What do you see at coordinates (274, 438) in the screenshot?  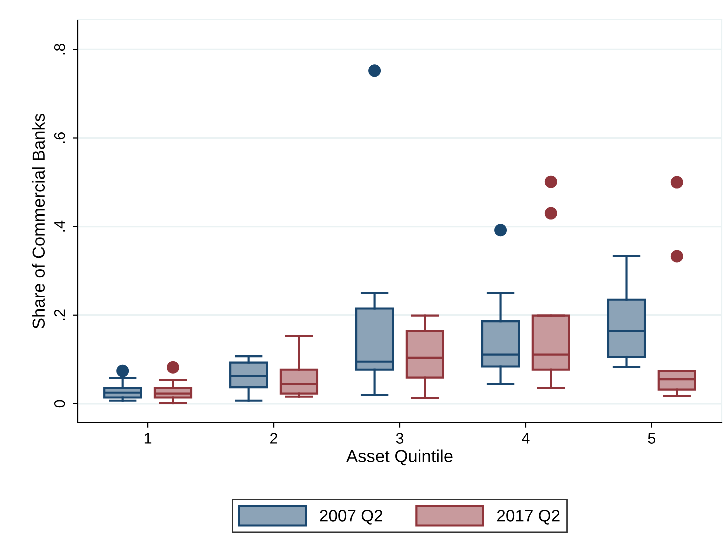 I see `x-tick-label: 2` at bounding box center [274, 438].